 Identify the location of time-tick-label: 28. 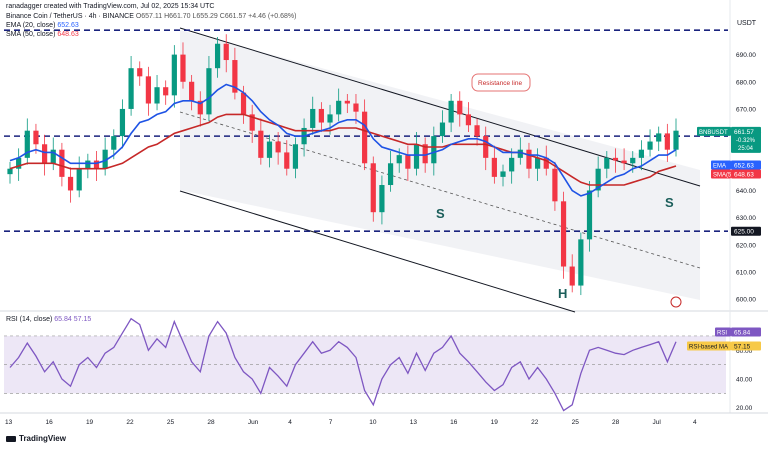
(211, 422).